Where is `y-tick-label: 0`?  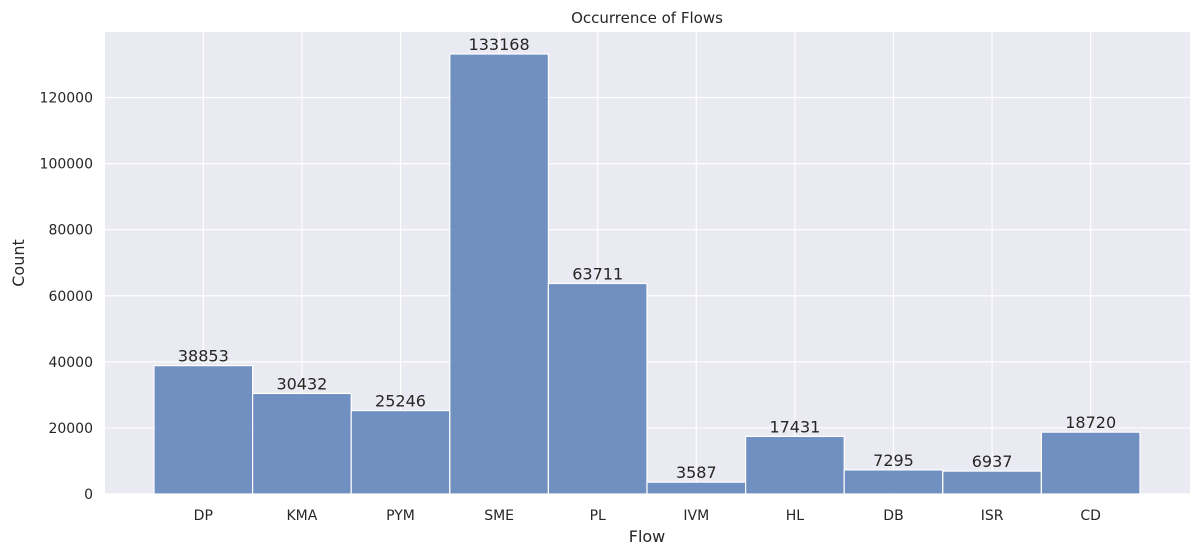
y-tick-label: 0 is located at coordinates (88, 495).